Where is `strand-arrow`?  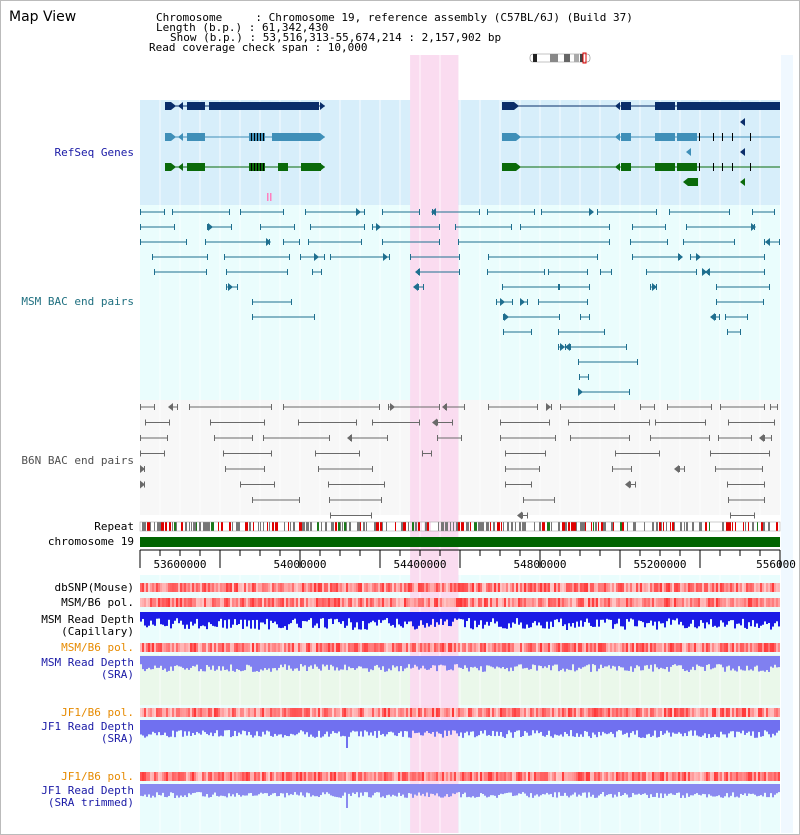 strand-arrow is located at coordinates (742, 182).